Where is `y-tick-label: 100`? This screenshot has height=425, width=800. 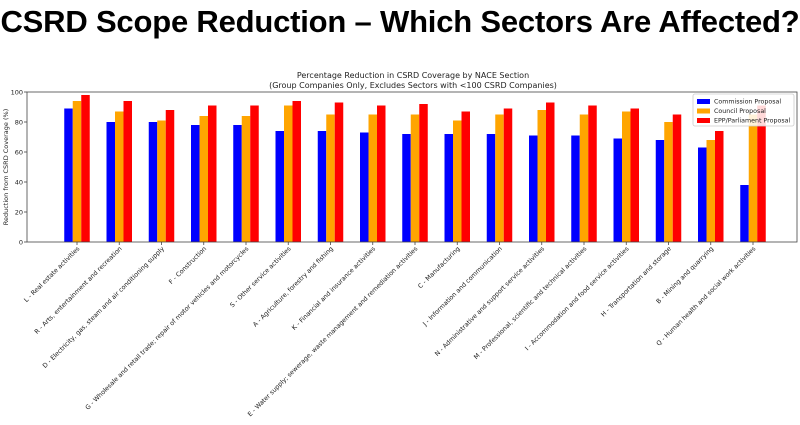
y-tick-label: 100 is located at coordinates (17, 92).